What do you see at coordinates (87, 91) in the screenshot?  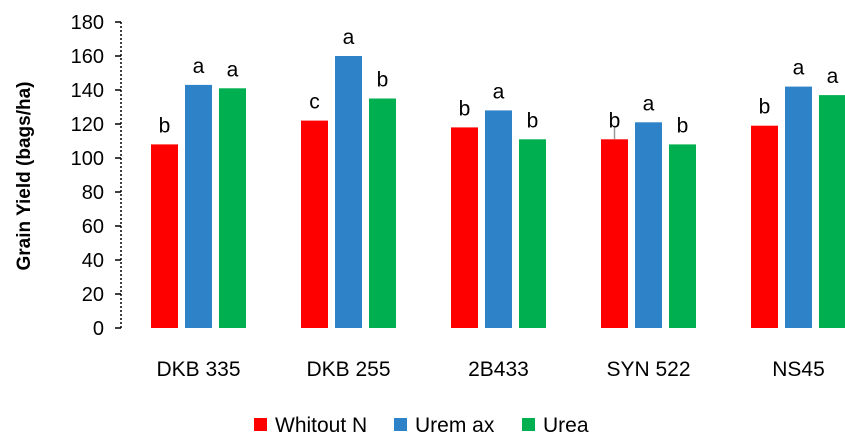 I see `y-tick-label: 140` at bounding box center [87, 91].